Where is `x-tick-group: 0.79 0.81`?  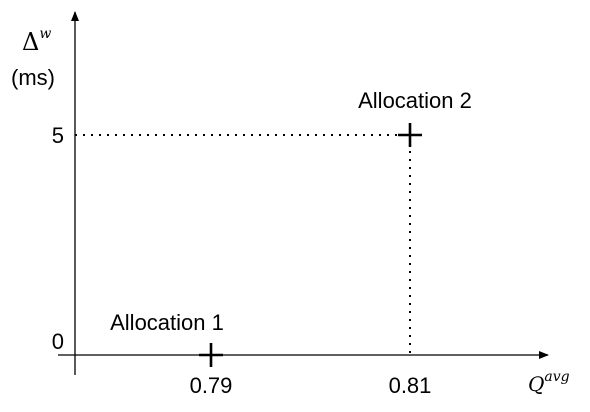
x-tick-group: 0.79 0.81 is located at coordinates (311, 385).